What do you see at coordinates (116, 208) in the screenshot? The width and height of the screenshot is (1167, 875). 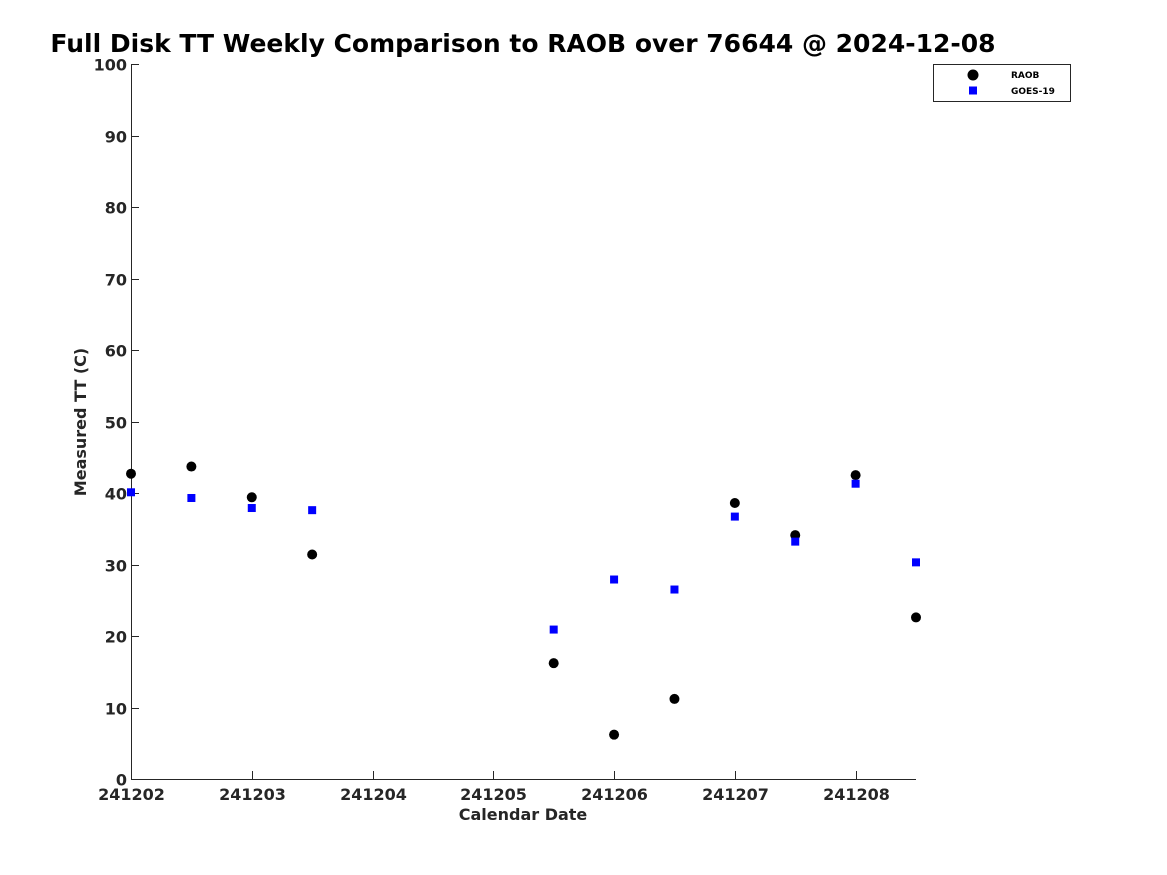 I see `y-tick-label: 80` at bounding box center [116, 208].